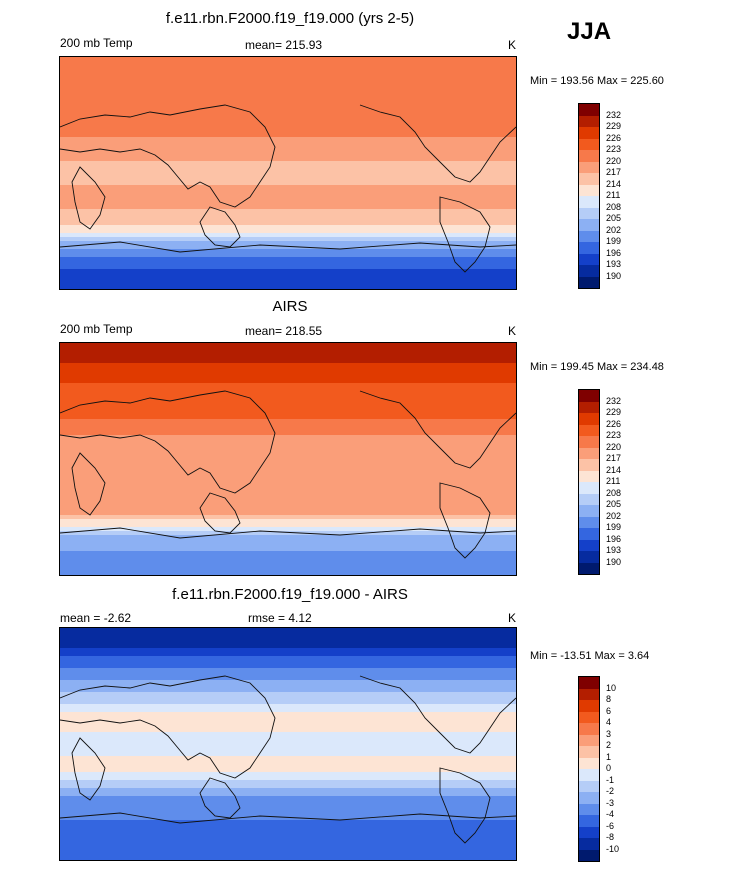 This screenshot has width=733, height=872. I want to click on colorbar-tick-label: 196, so click(614, 538).